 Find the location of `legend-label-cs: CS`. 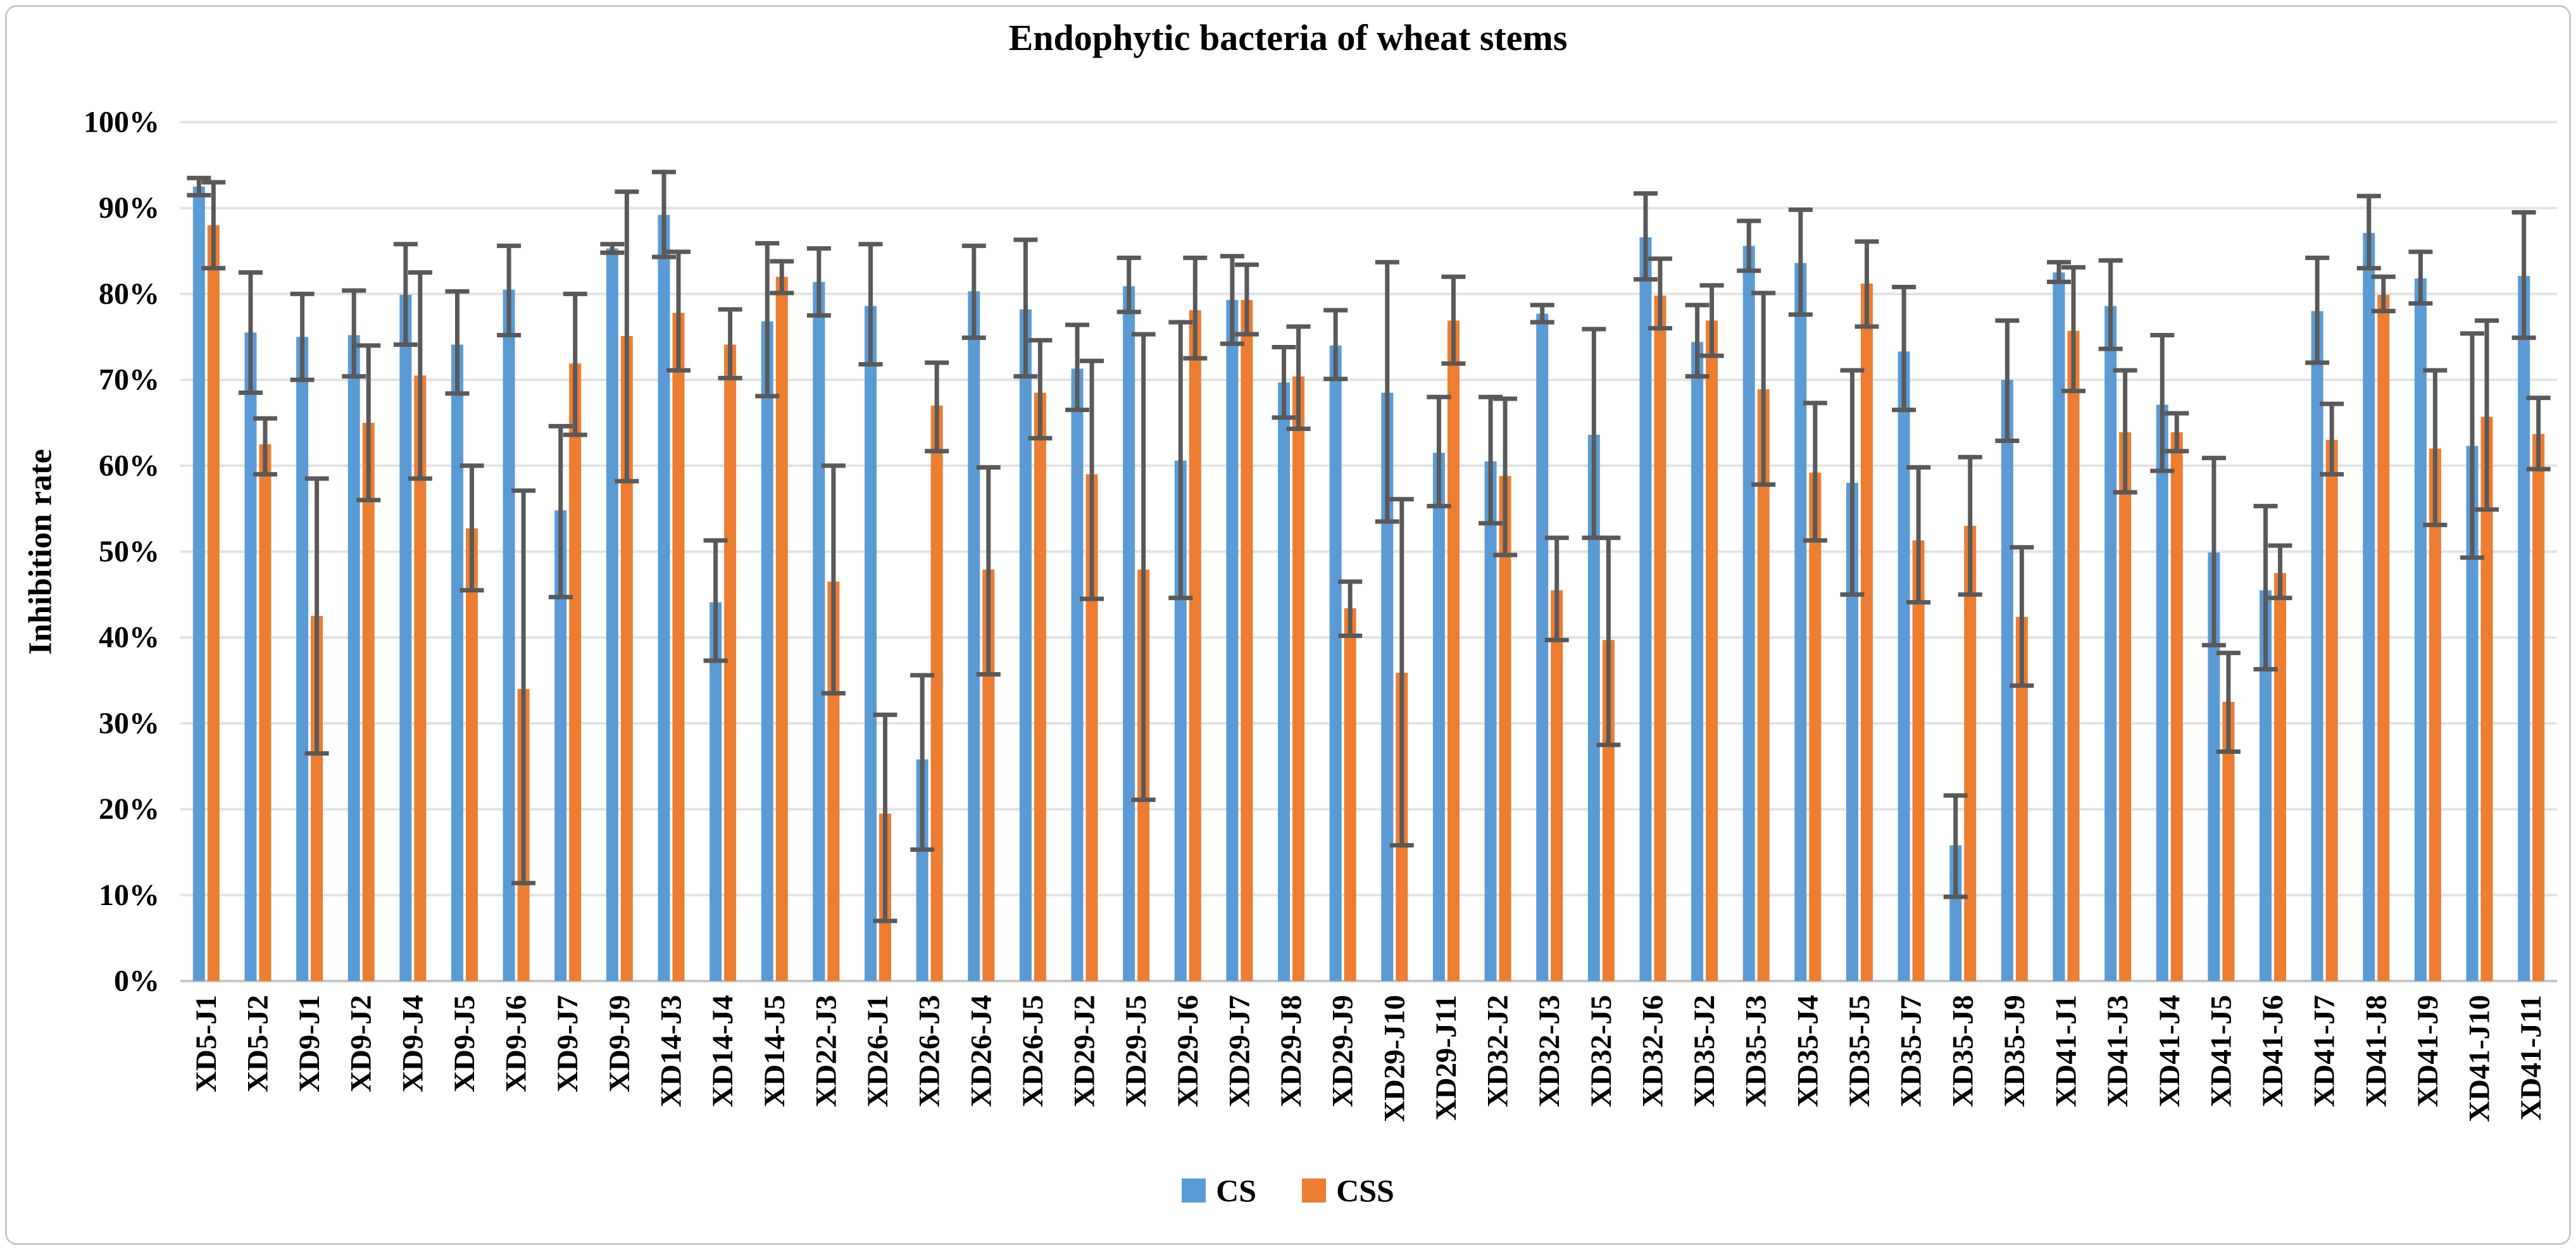

legend-label-cs: CS is located at coordinates (1236, 1190).